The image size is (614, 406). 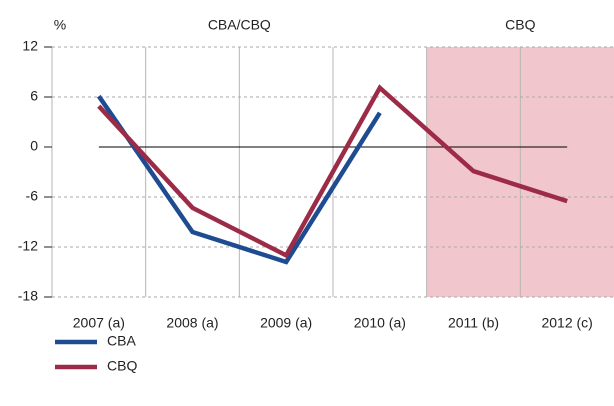 What do you see at coordinates (473, 323) in the screenshot?
I see `x-tick-label: 2011 (b)` at bounding box center [473, 323].